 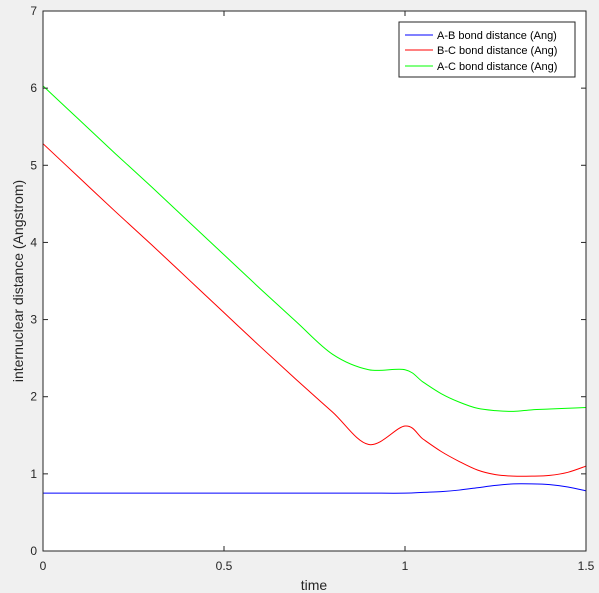 What do you see at coordinates (315, 488) in the screenshot?
I see `series-line-a-b` at bounding box center [315, 488].